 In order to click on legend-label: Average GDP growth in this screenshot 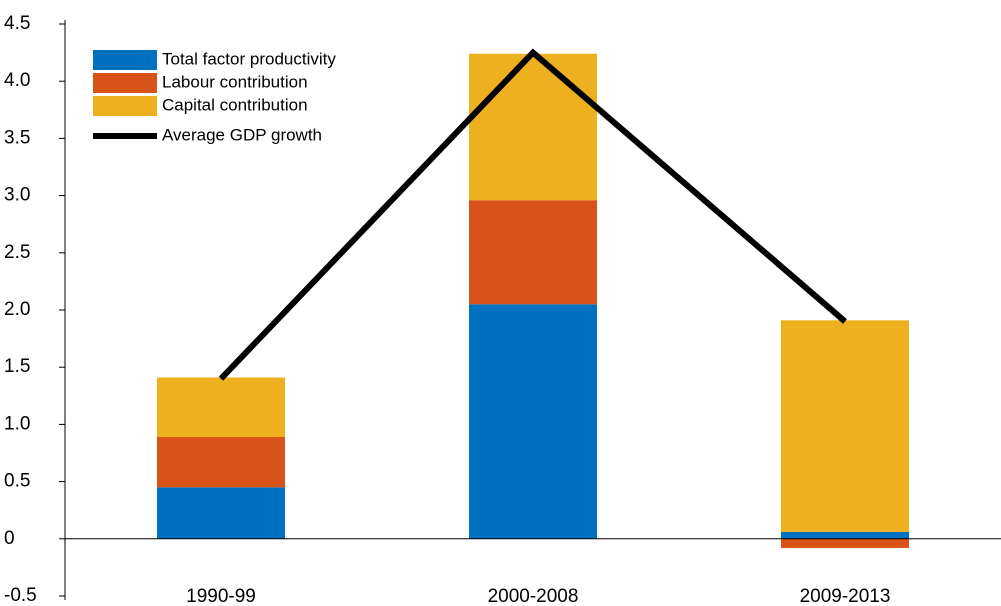, I will do `click(242, 134)`.